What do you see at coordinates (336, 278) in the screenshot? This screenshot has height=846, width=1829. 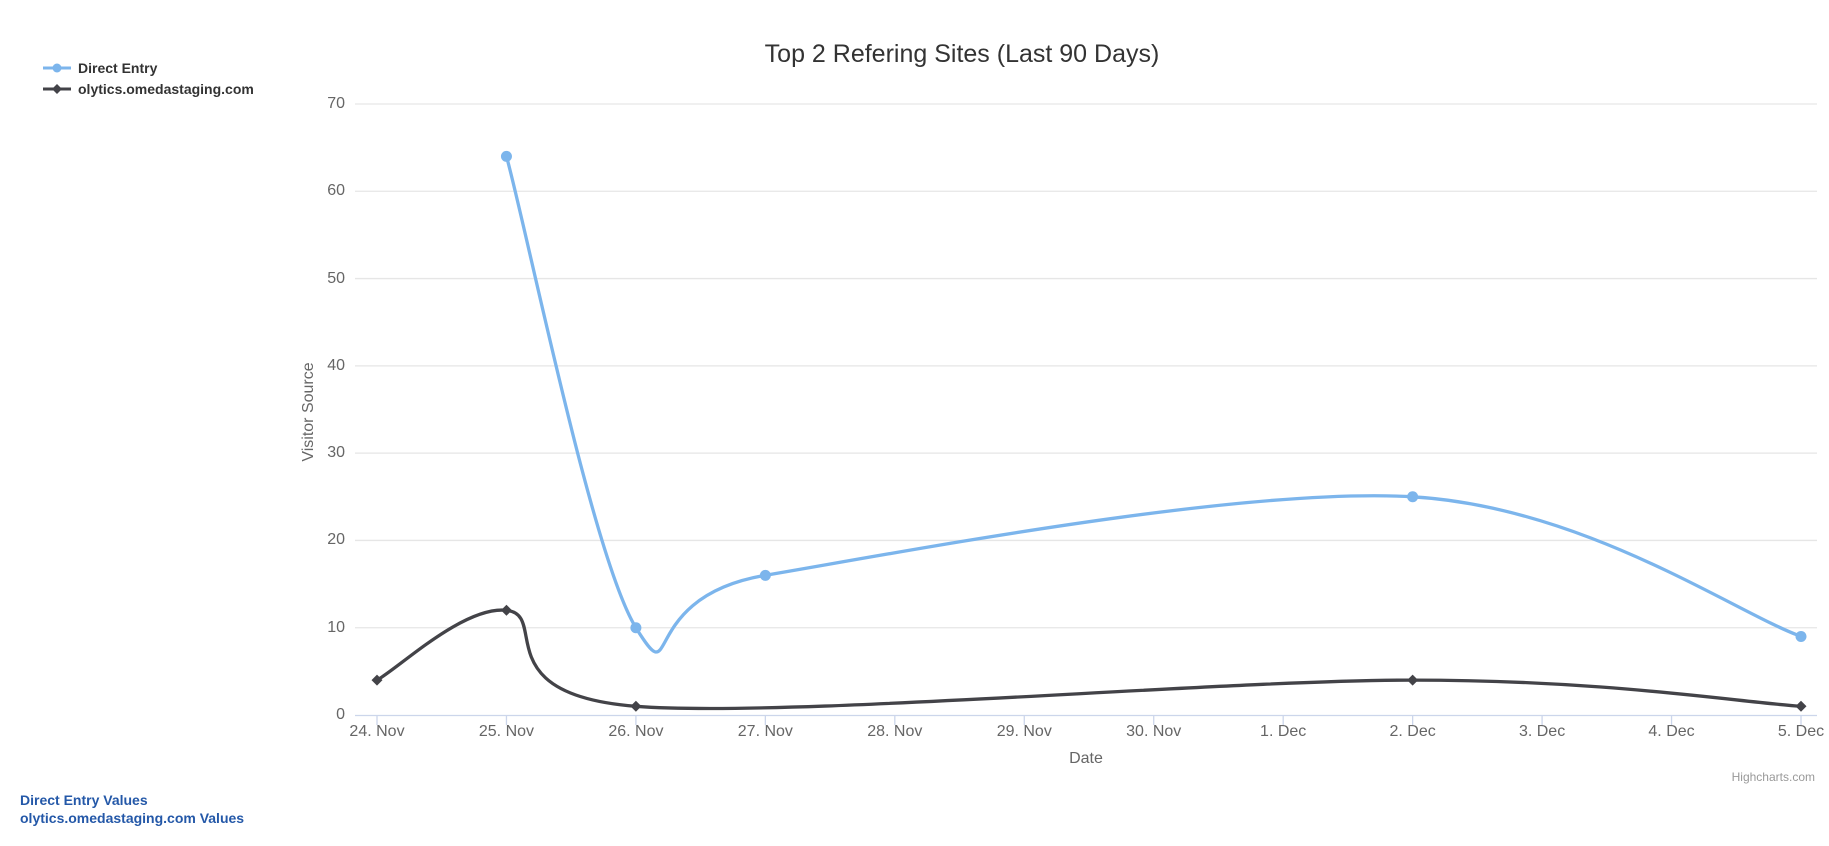 I see `y-axis-label: 50` at bounding box center [336, 278].